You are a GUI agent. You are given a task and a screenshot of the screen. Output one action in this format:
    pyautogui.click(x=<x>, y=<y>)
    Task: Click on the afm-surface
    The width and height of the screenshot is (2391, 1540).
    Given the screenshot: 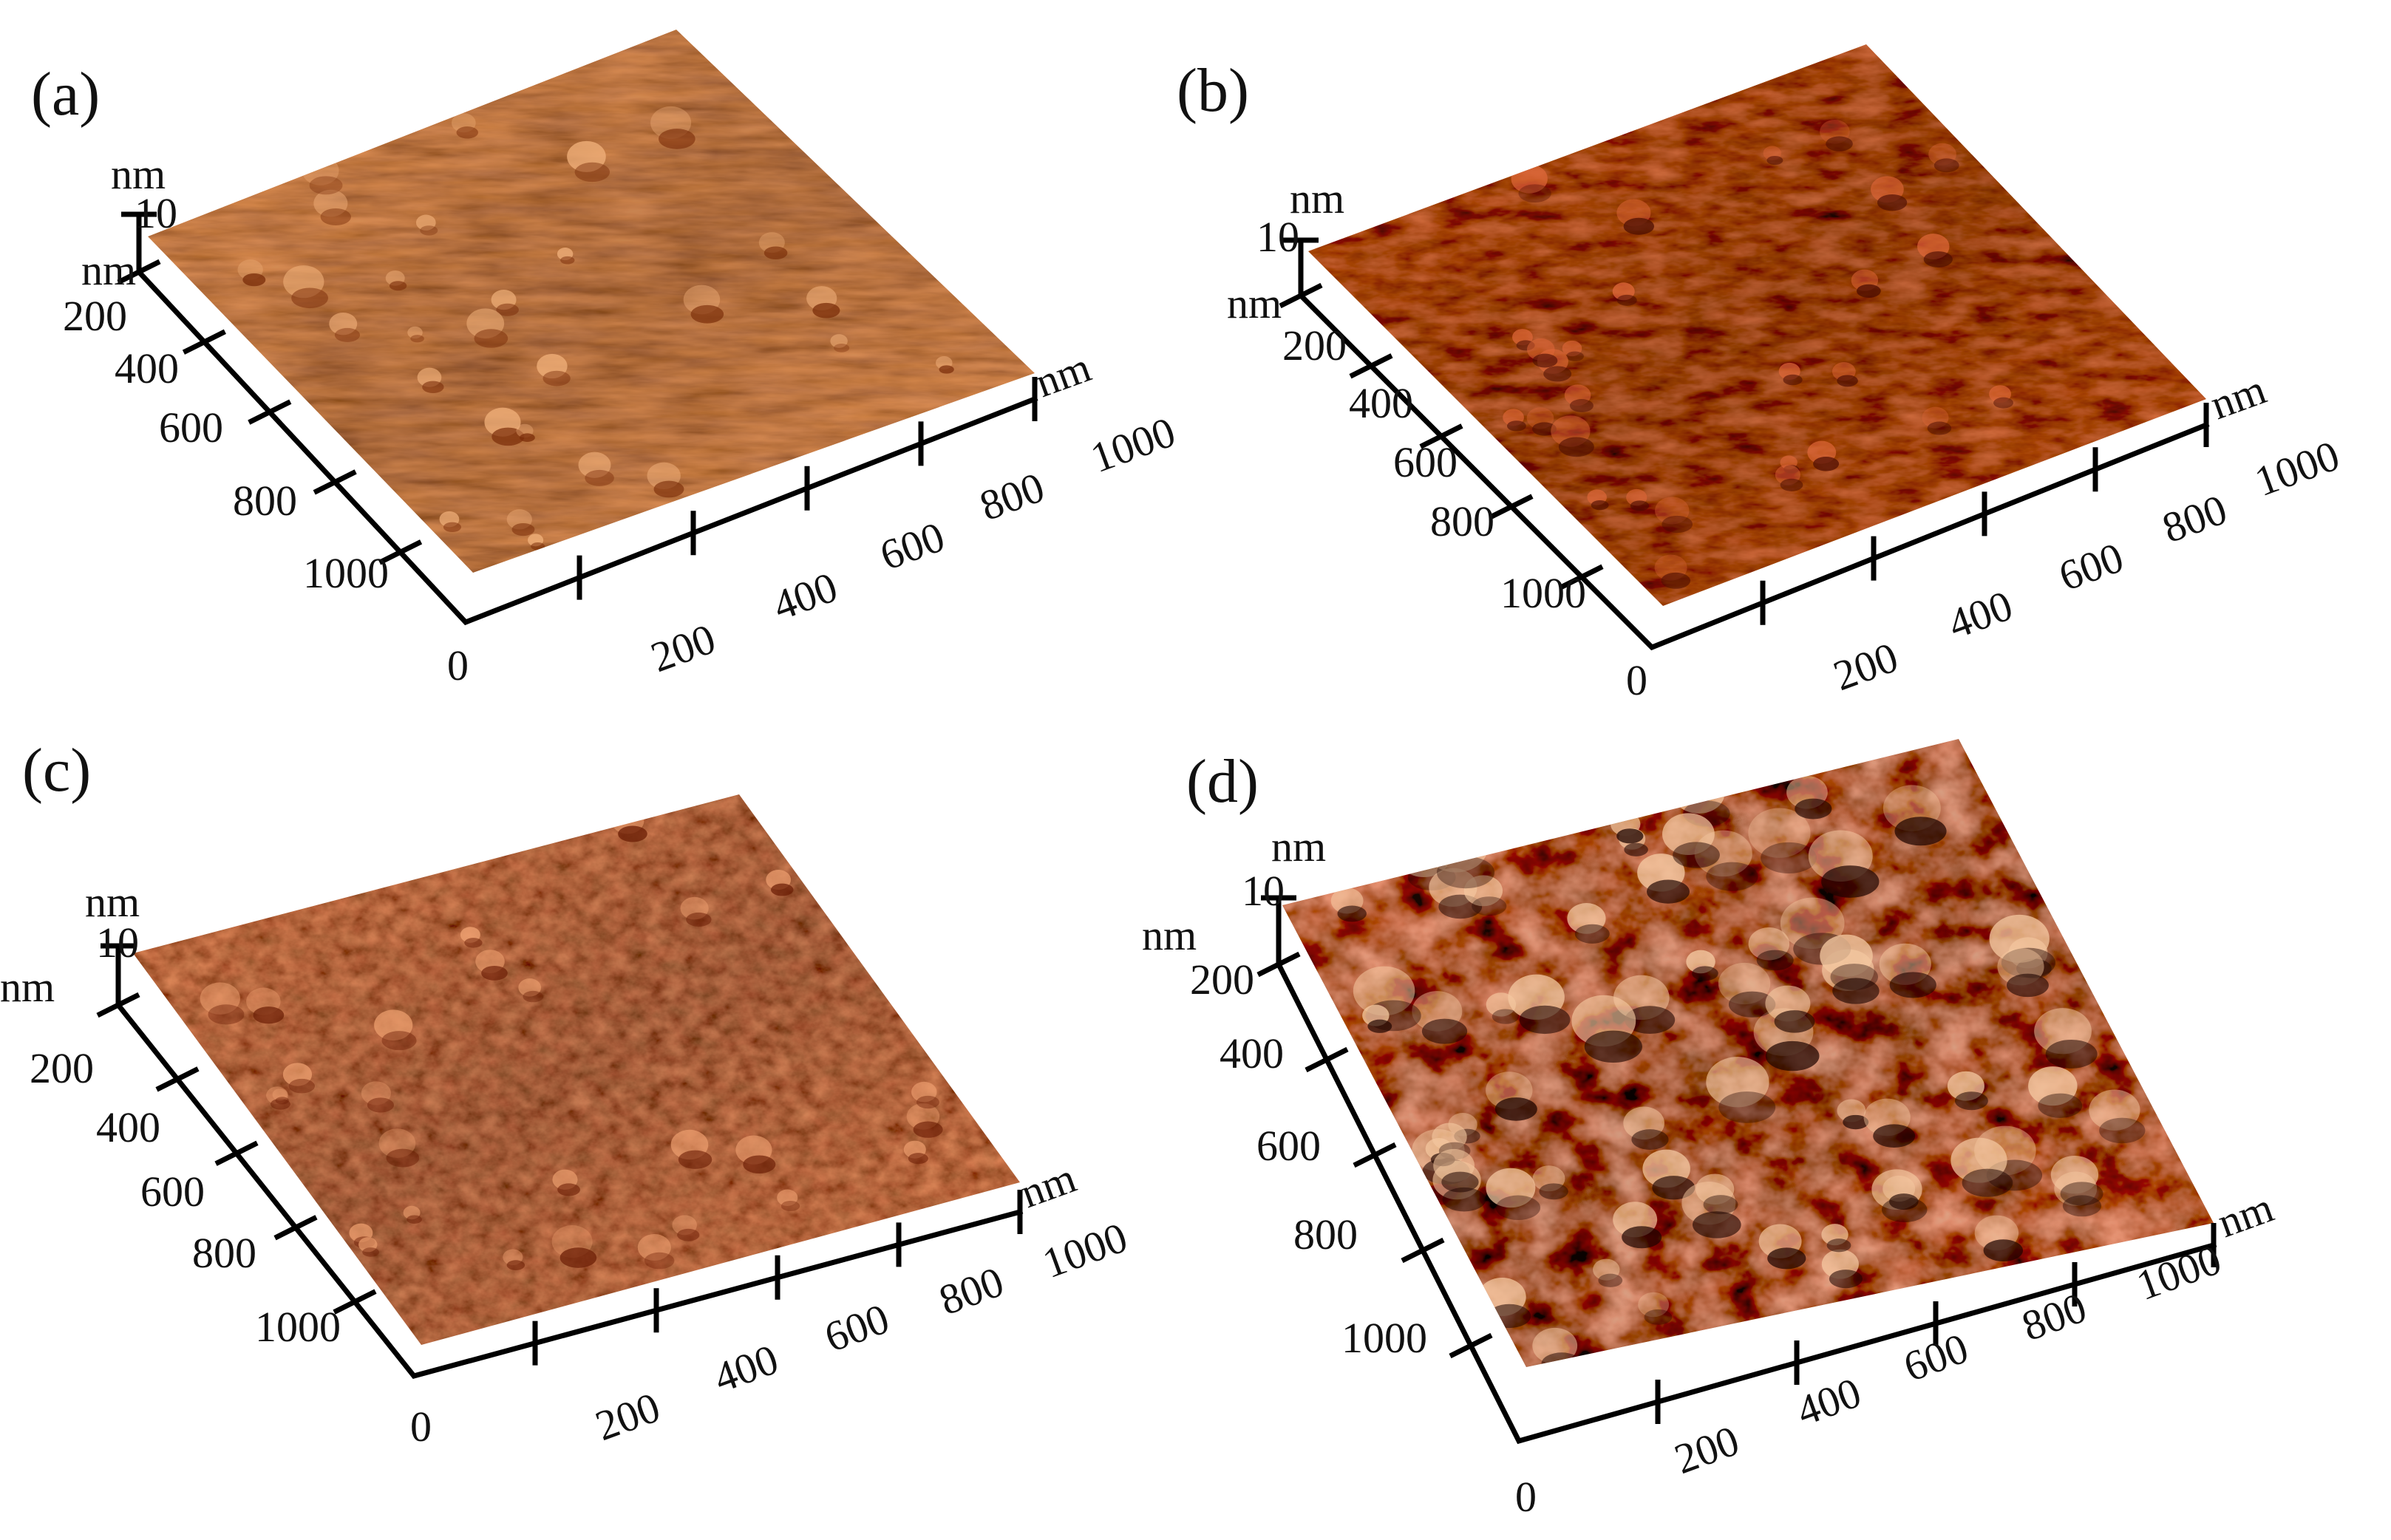 What is the action you would take?
    pyautogui.click(x=577, y=1069)
    